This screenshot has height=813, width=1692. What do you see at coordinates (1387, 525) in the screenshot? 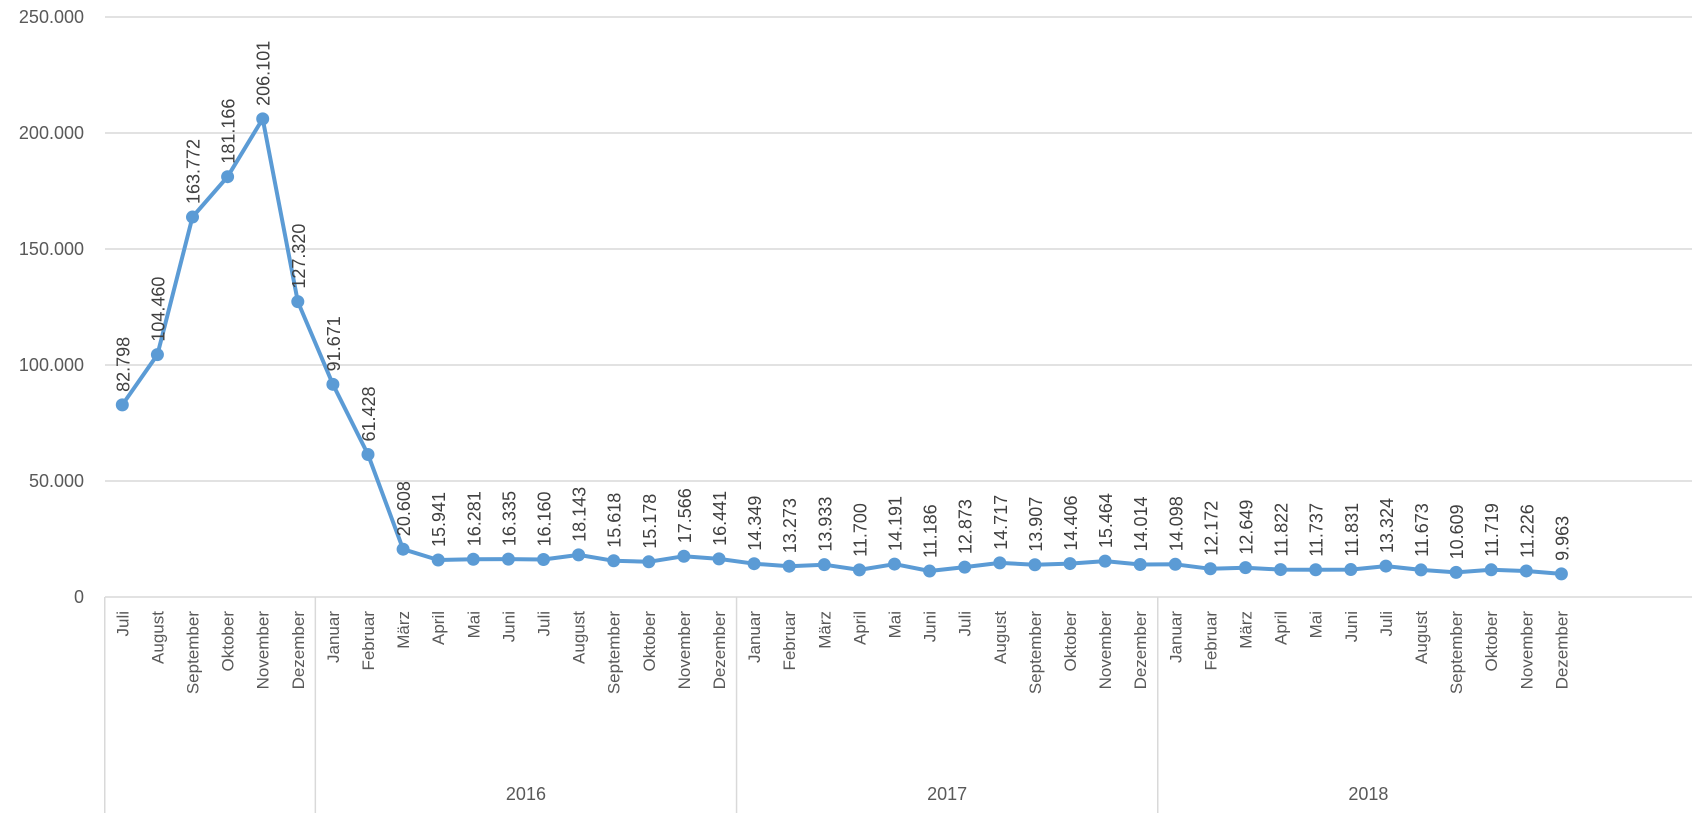
I see `data-label: 13.324` at bounding box center [1387, 525].